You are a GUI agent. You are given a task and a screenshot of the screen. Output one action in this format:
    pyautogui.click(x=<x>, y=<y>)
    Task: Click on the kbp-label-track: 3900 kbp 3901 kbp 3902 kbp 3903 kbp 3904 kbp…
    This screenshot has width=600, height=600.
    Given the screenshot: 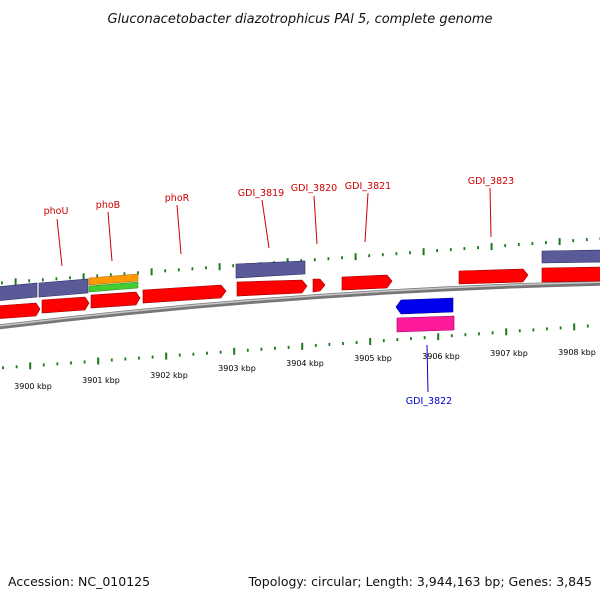 What is the action you would take?
    pyautogui.click(x=305, y=369)
    